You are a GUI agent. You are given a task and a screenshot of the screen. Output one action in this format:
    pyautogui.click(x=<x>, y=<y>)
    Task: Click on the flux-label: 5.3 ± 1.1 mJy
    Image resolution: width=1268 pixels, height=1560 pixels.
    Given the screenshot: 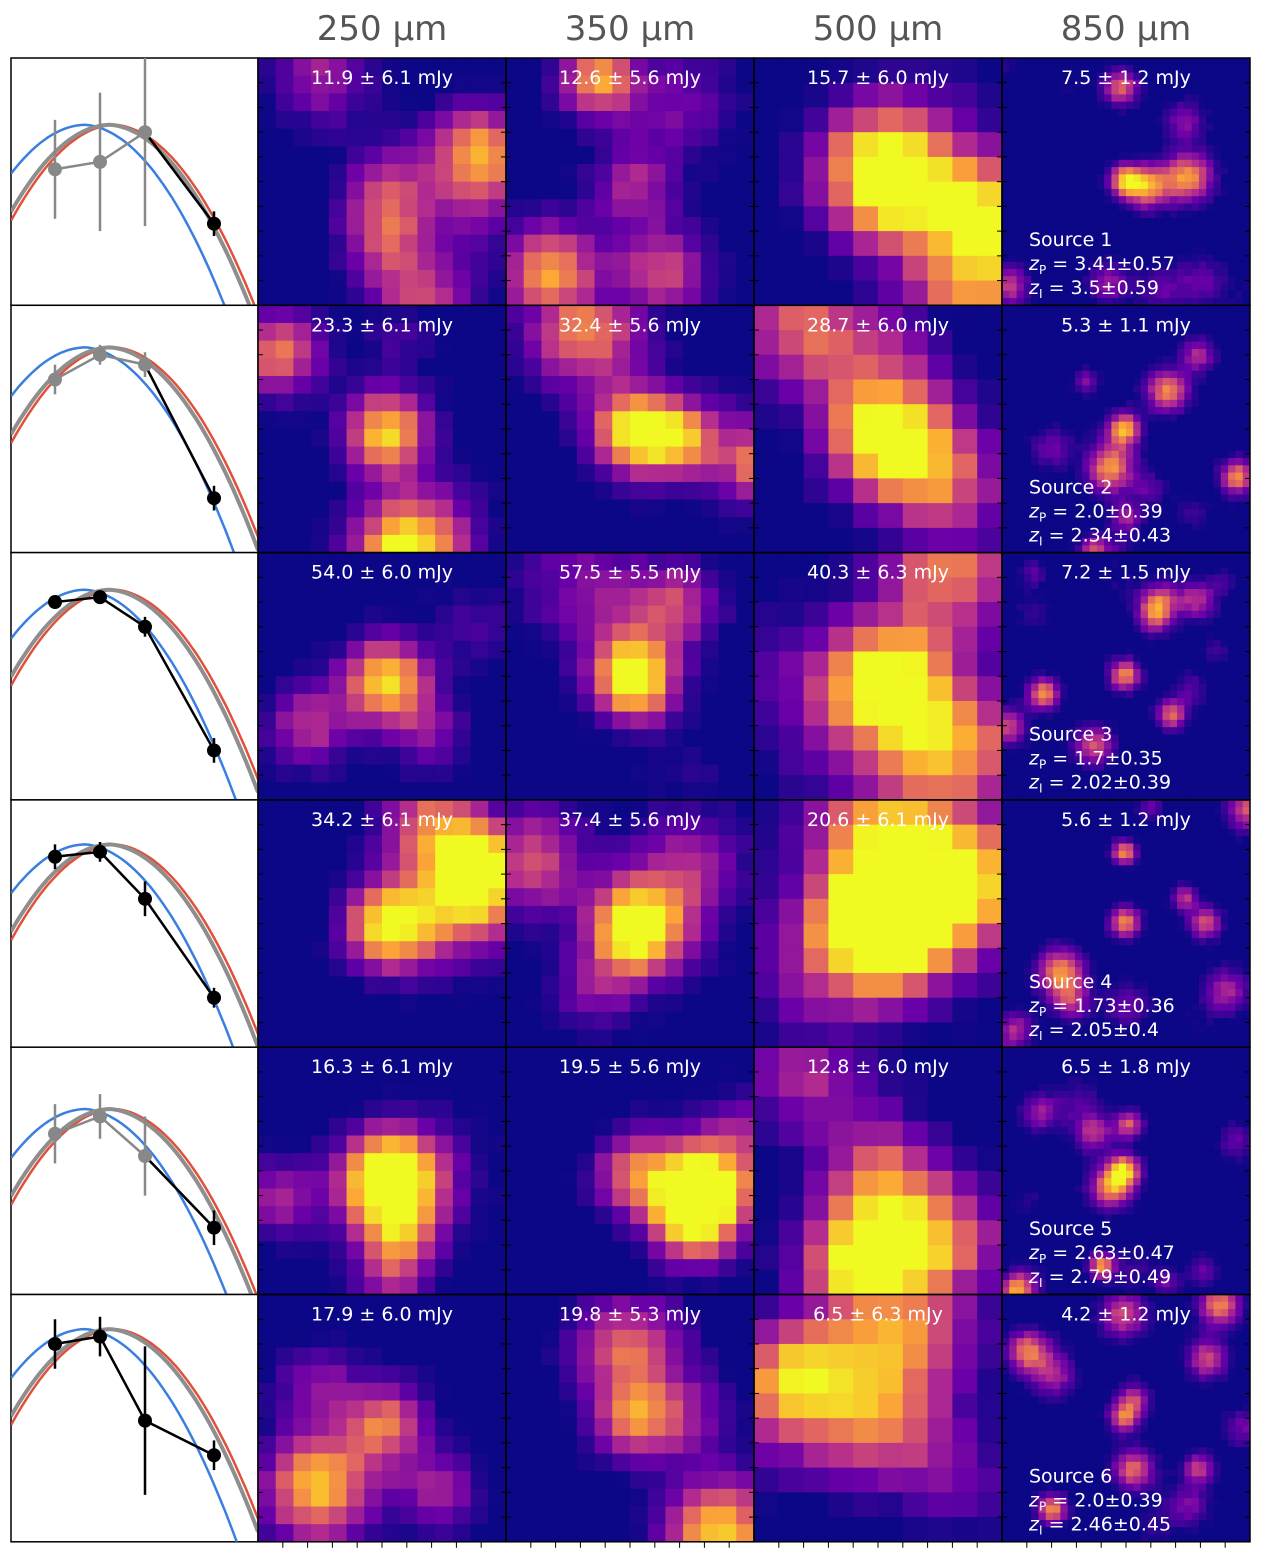 What is the action you would take?
    pyautogui.click(x=1126, y=325)
    